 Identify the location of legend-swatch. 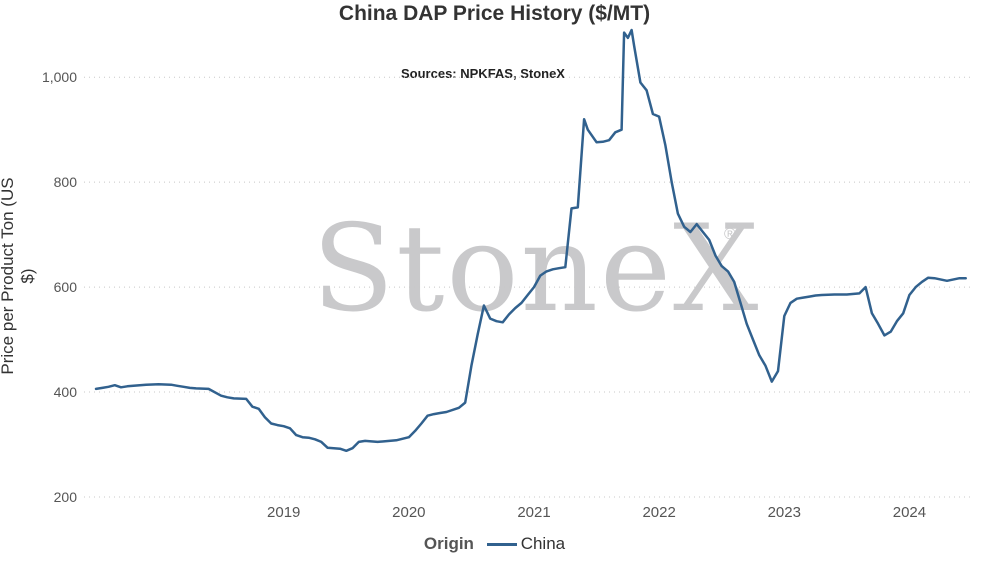
(501, 545).